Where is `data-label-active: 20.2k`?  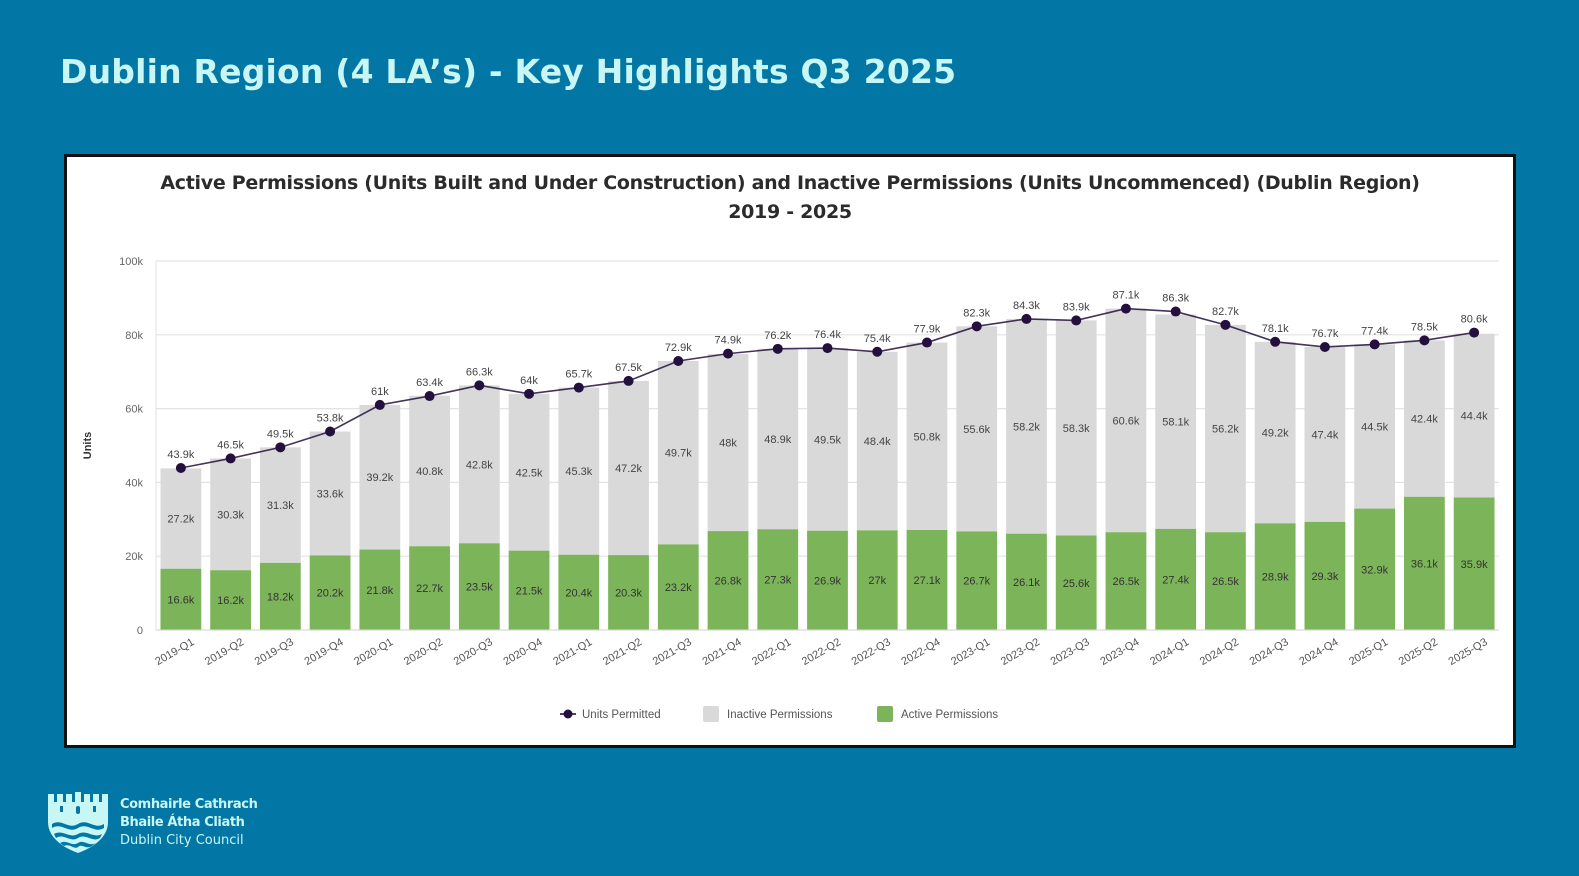
data-label-active: 20.2k is located at coordinates (330, 594).